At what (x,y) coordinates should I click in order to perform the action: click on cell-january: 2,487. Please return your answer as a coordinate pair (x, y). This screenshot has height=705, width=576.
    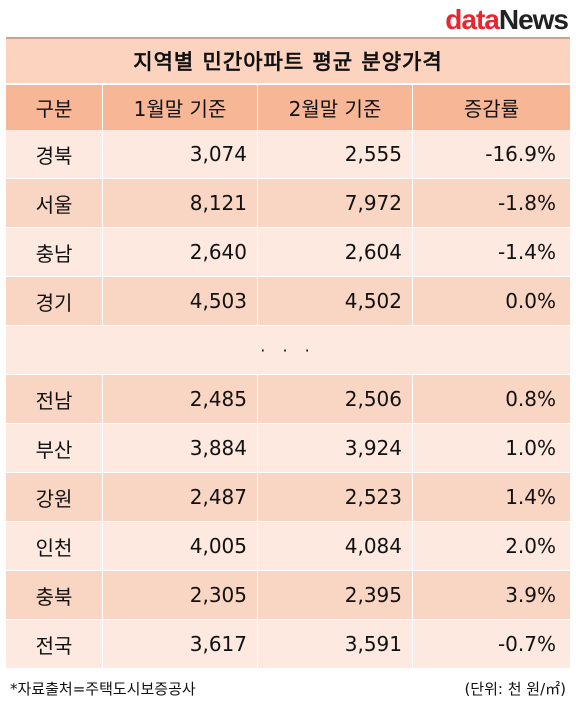
    Looking at the image, I should click on (180, 497).